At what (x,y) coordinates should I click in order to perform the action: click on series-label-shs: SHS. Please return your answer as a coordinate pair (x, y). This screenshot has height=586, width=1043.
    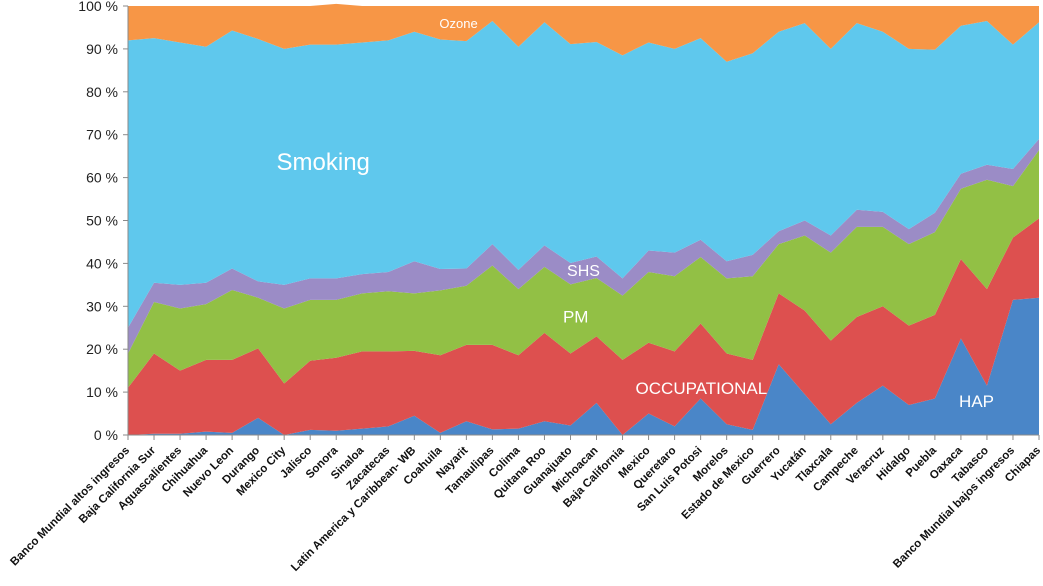
    Looking at the image, I should click on (583, 271).